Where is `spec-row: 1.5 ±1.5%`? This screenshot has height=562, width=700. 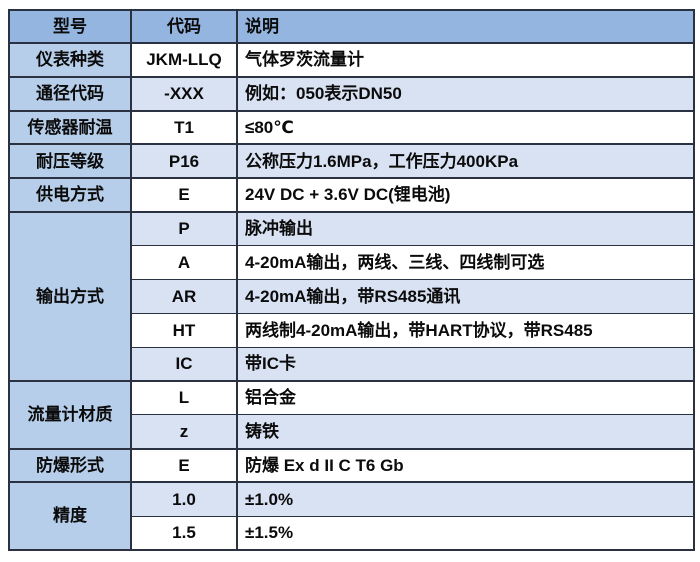 spec-row: 1.5 ±1.5% is located at coordinates (352, 533).